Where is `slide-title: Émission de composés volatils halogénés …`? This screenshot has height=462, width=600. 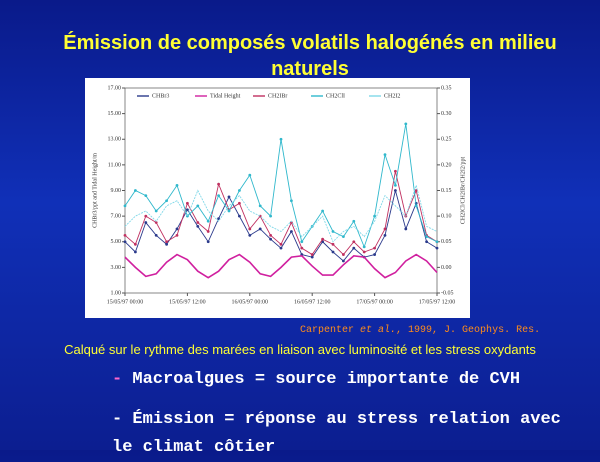 slide-title: Émission de composés volatils halogénés … is located at coordinates (310, 56).